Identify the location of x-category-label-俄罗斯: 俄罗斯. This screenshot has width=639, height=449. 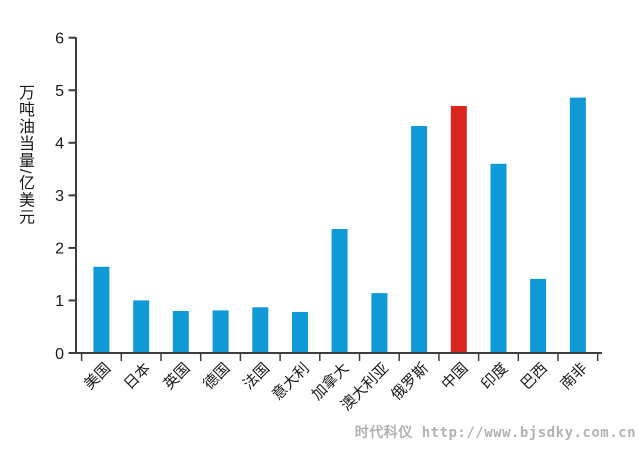
(410, 382).